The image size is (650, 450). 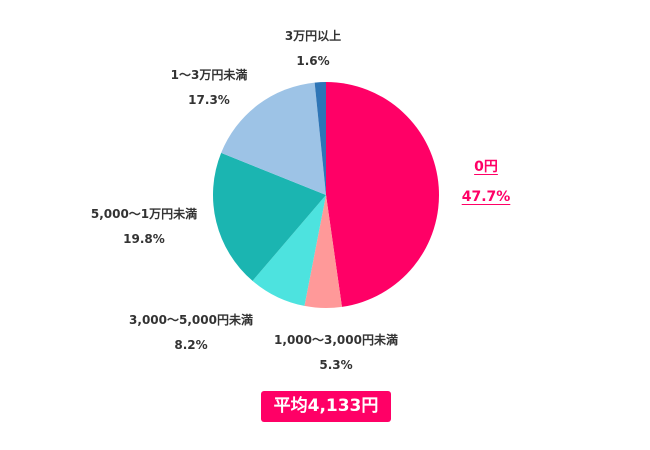 What do you see at coordinates (383, 194) in the screenshot?
I see `slice-0yen` at bounding box center [383, 194].